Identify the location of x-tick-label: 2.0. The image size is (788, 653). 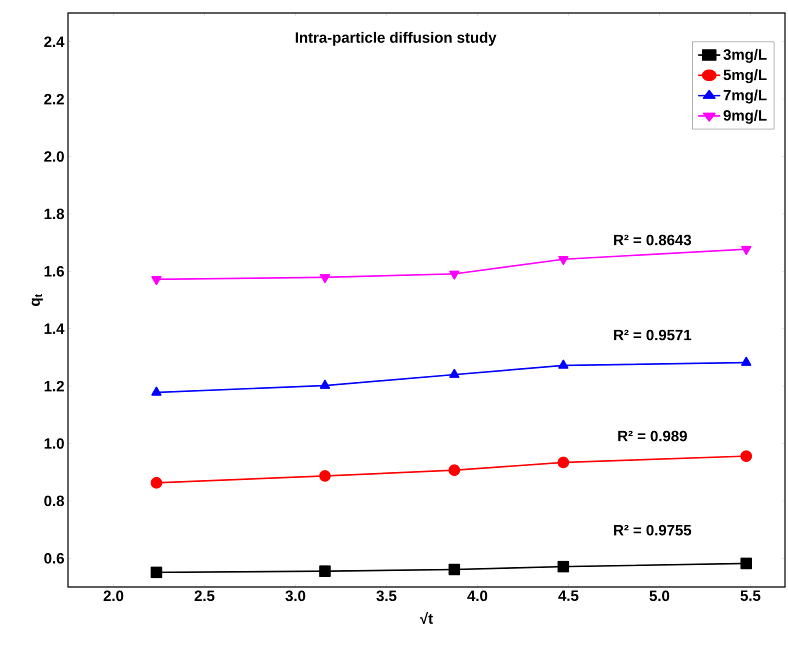
(114, 596).